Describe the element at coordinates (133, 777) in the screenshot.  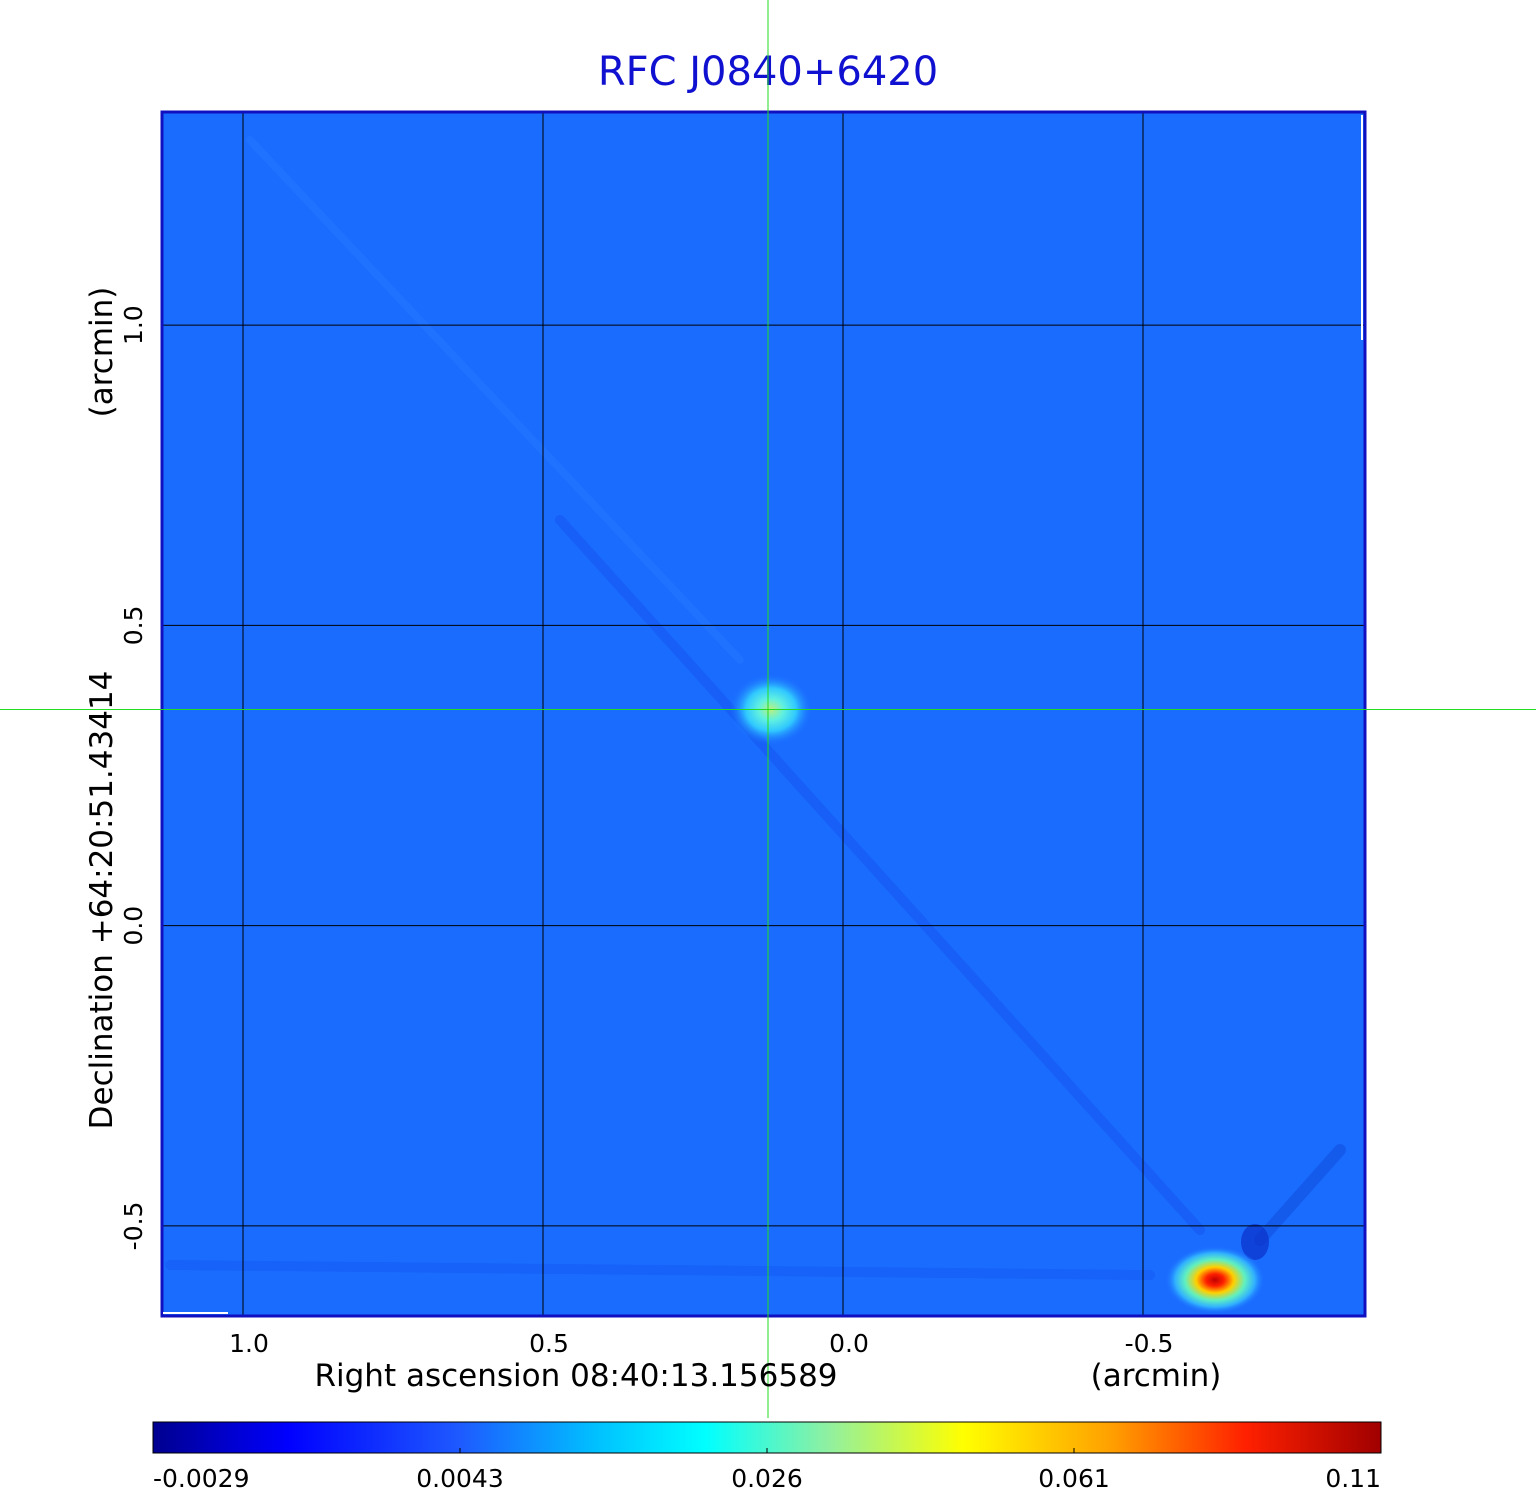
I see `y-tick-labels: 1.0 0.5 0.0 -0.5` at that location.